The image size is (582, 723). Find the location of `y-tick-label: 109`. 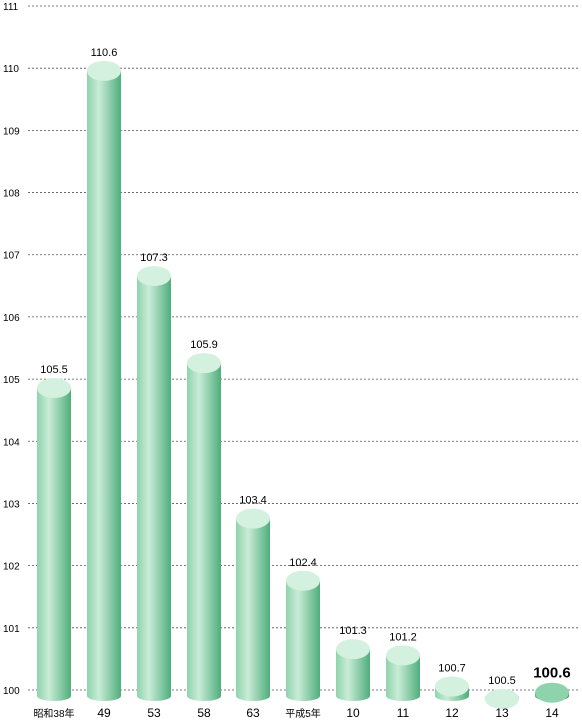

y-tick-label: 109 is located at coordinates (11, 131).